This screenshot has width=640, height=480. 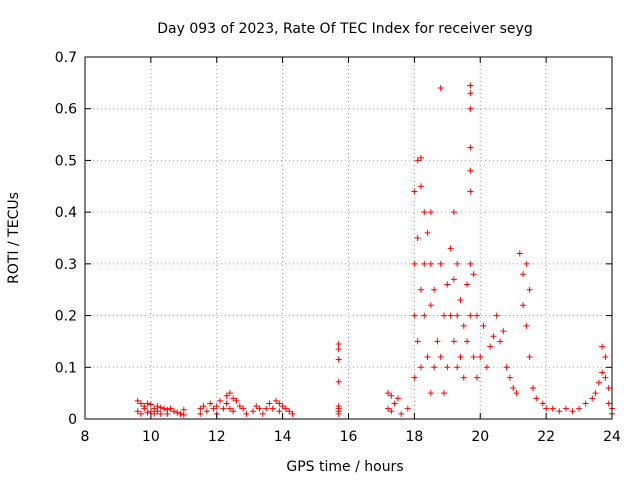 I want to click on x-tick-label: 22, so click(x=546, y=437).